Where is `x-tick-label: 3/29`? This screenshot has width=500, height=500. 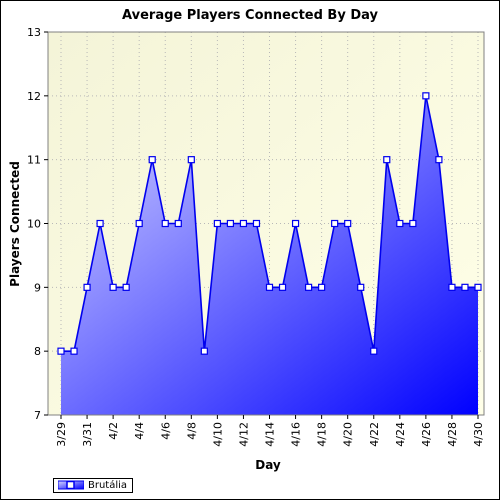 x-tick-label: 3/29 is located at coordinates (61, 434).